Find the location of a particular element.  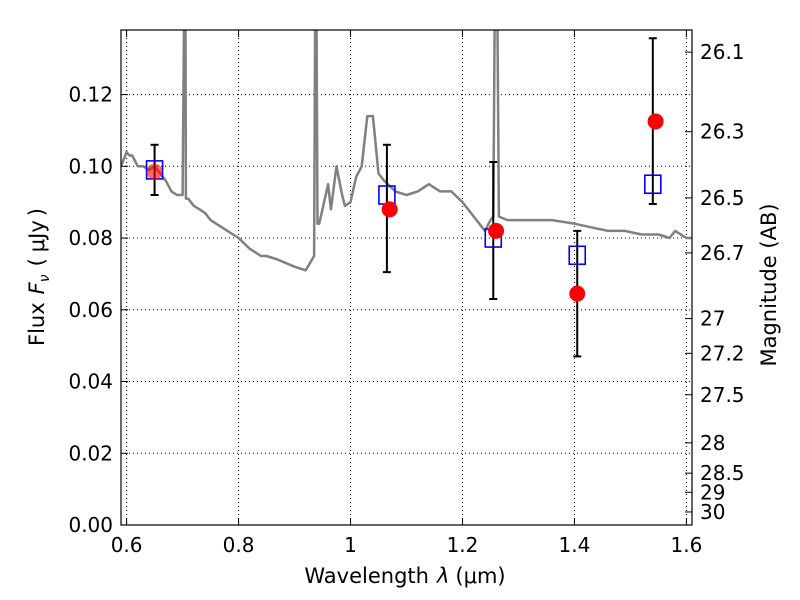

y2-tick-label: 26.3 is located at coordinates (722, 132).